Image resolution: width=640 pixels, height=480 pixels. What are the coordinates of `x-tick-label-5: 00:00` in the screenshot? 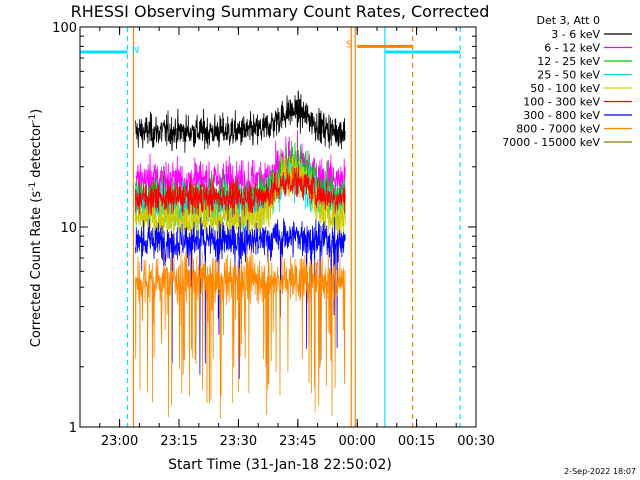 It's located at (356, 441).